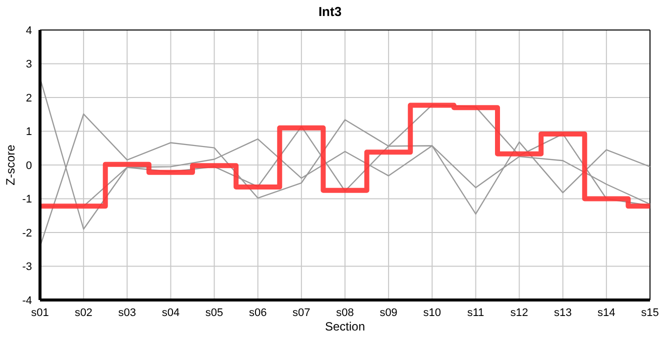  Describe the element at coordinates (27, 200) in the screenshot. I see `y-tick-label: -1` at that location.